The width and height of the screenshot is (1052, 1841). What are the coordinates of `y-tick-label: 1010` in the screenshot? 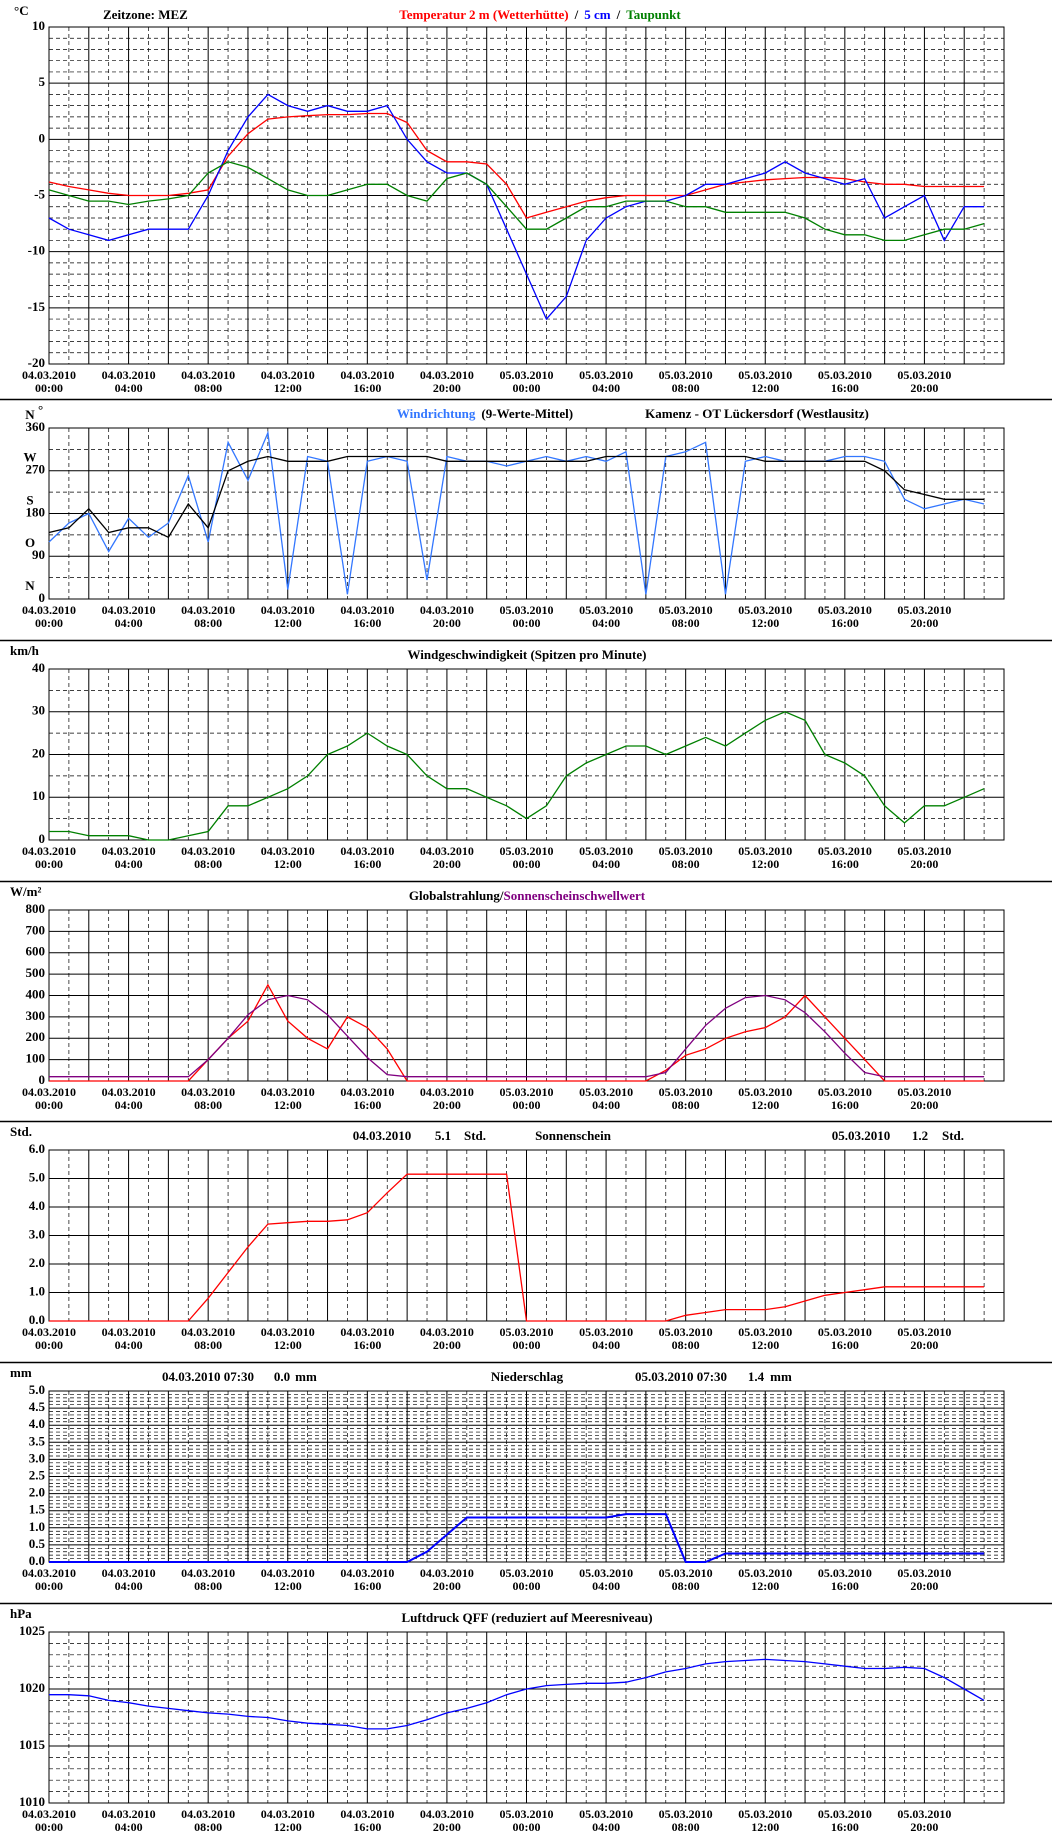 It's located at (32, 1801).